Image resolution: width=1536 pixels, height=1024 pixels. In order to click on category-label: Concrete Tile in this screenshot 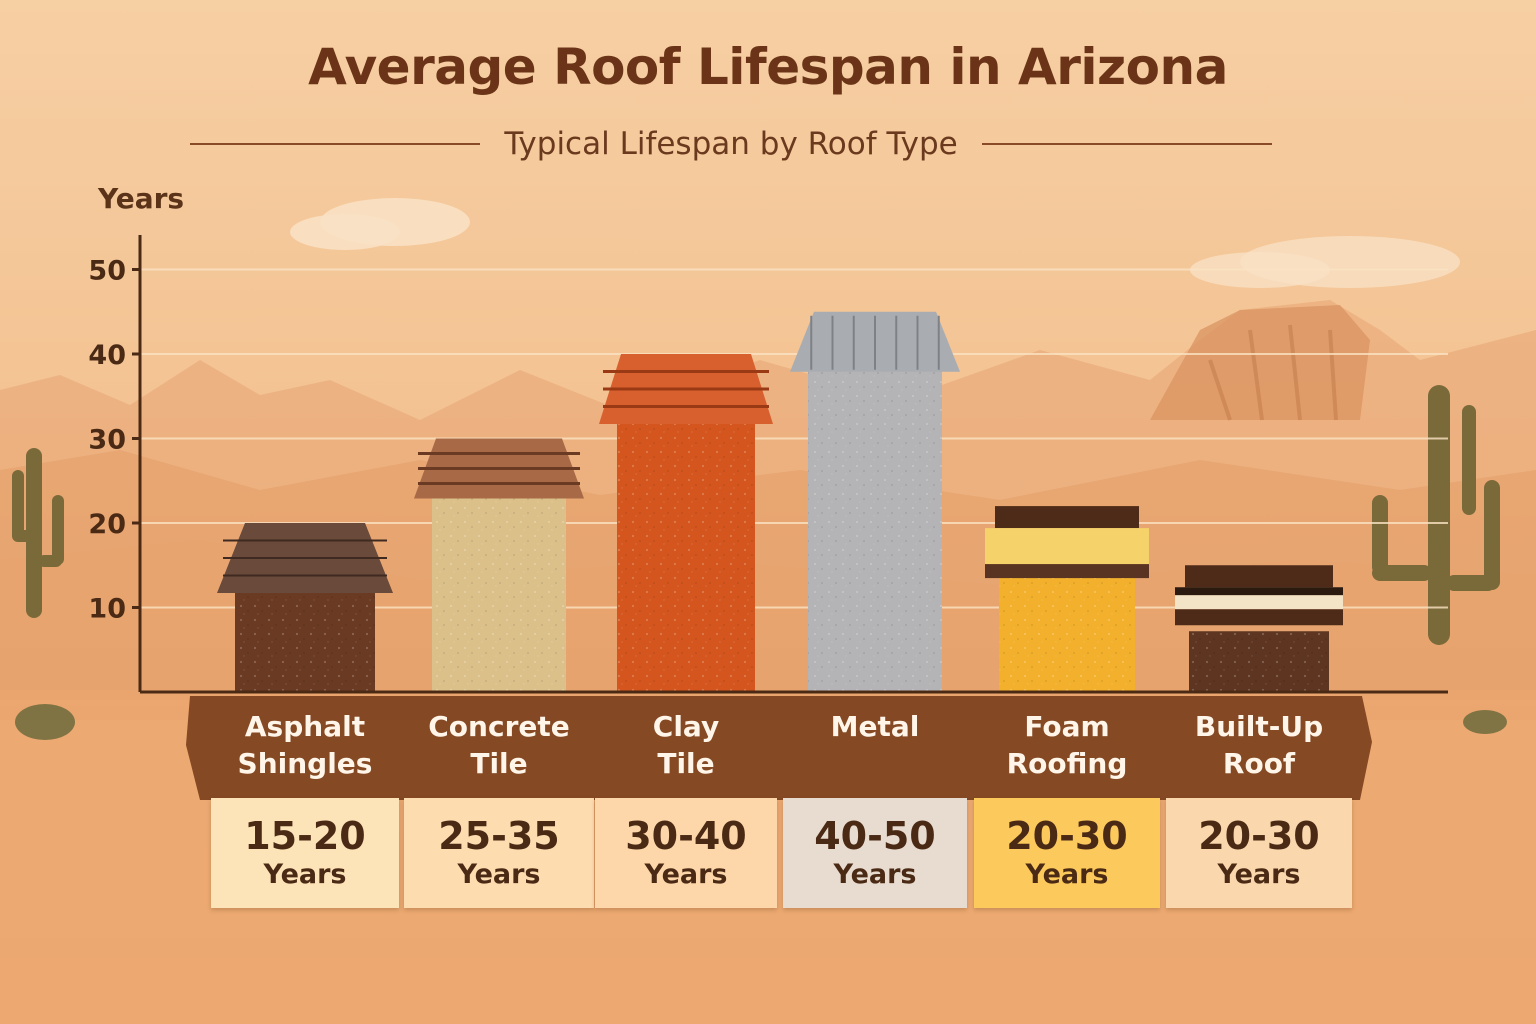, I will do `click(499, 745)`.